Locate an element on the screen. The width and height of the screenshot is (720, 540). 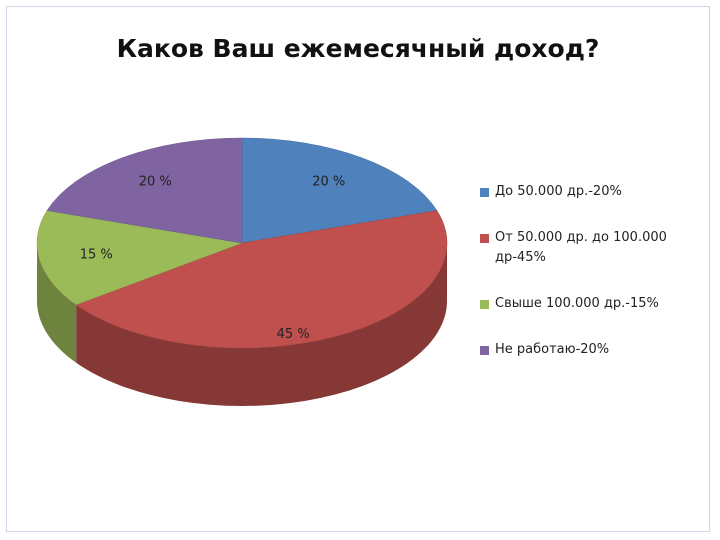
chart-title: Каков Ваш ежемесячный доход? is located at coordinates (358, 48).